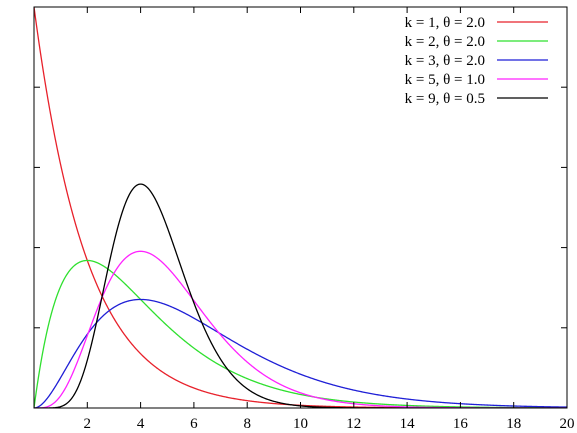  Describe the element at coordinates (567, 424) in the screenshot. I see `x-tick-label-10: 20` at that location.